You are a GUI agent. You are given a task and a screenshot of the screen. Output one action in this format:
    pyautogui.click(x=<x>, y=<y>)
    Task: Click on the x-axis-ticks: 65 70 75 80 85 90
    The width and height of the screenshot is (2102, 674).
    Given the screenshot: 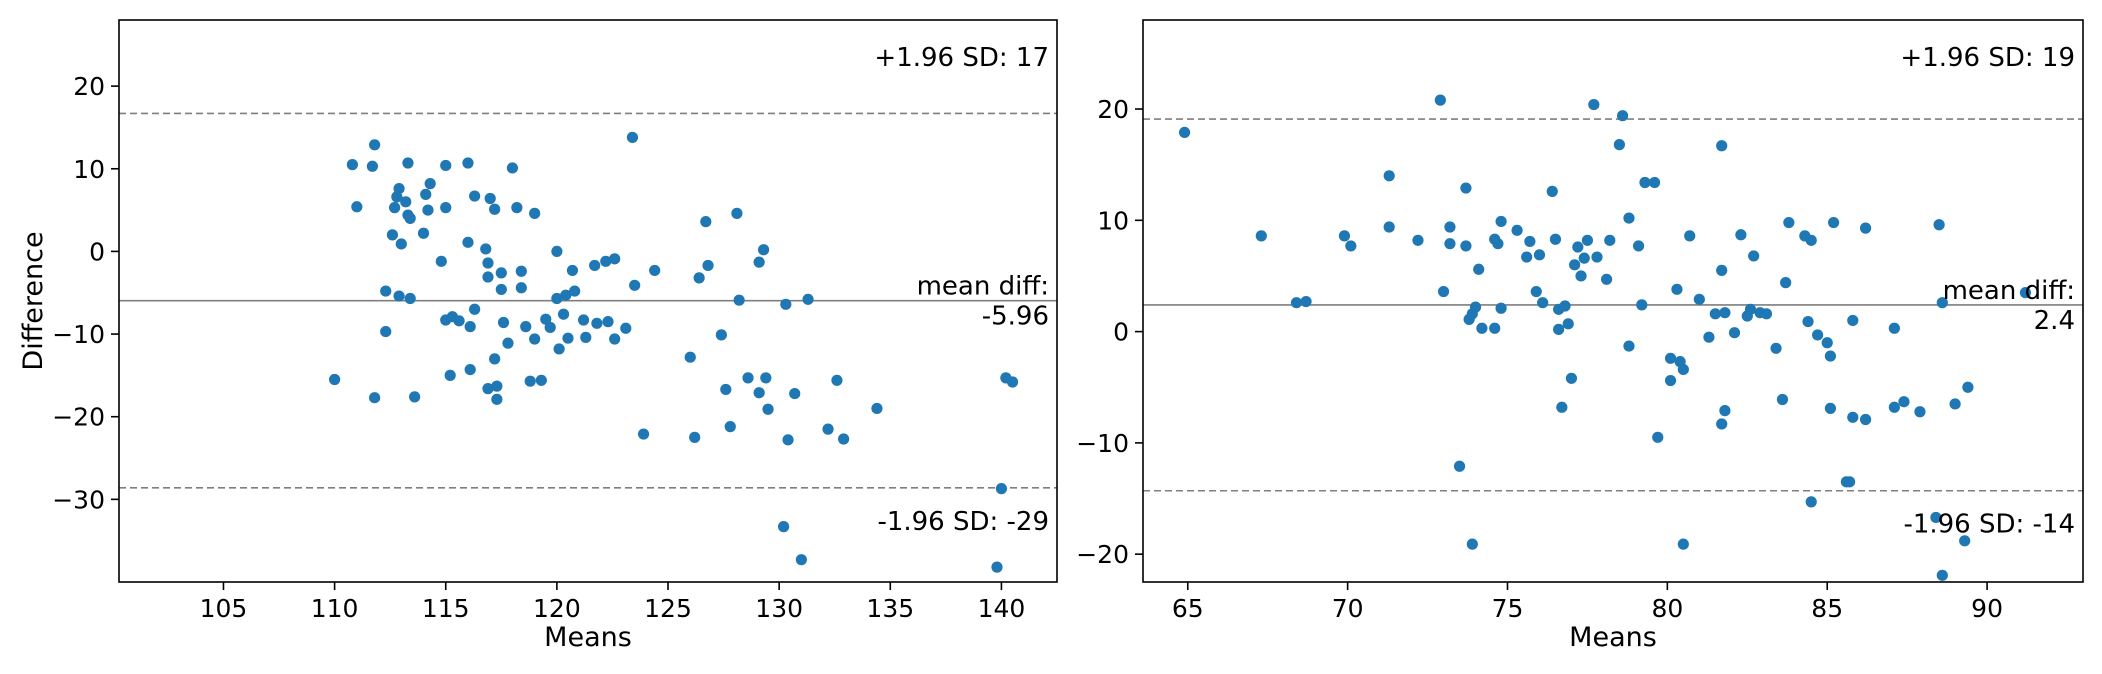 What is the action you would take?
    pyautogui.click(x=1587, y=602)
    